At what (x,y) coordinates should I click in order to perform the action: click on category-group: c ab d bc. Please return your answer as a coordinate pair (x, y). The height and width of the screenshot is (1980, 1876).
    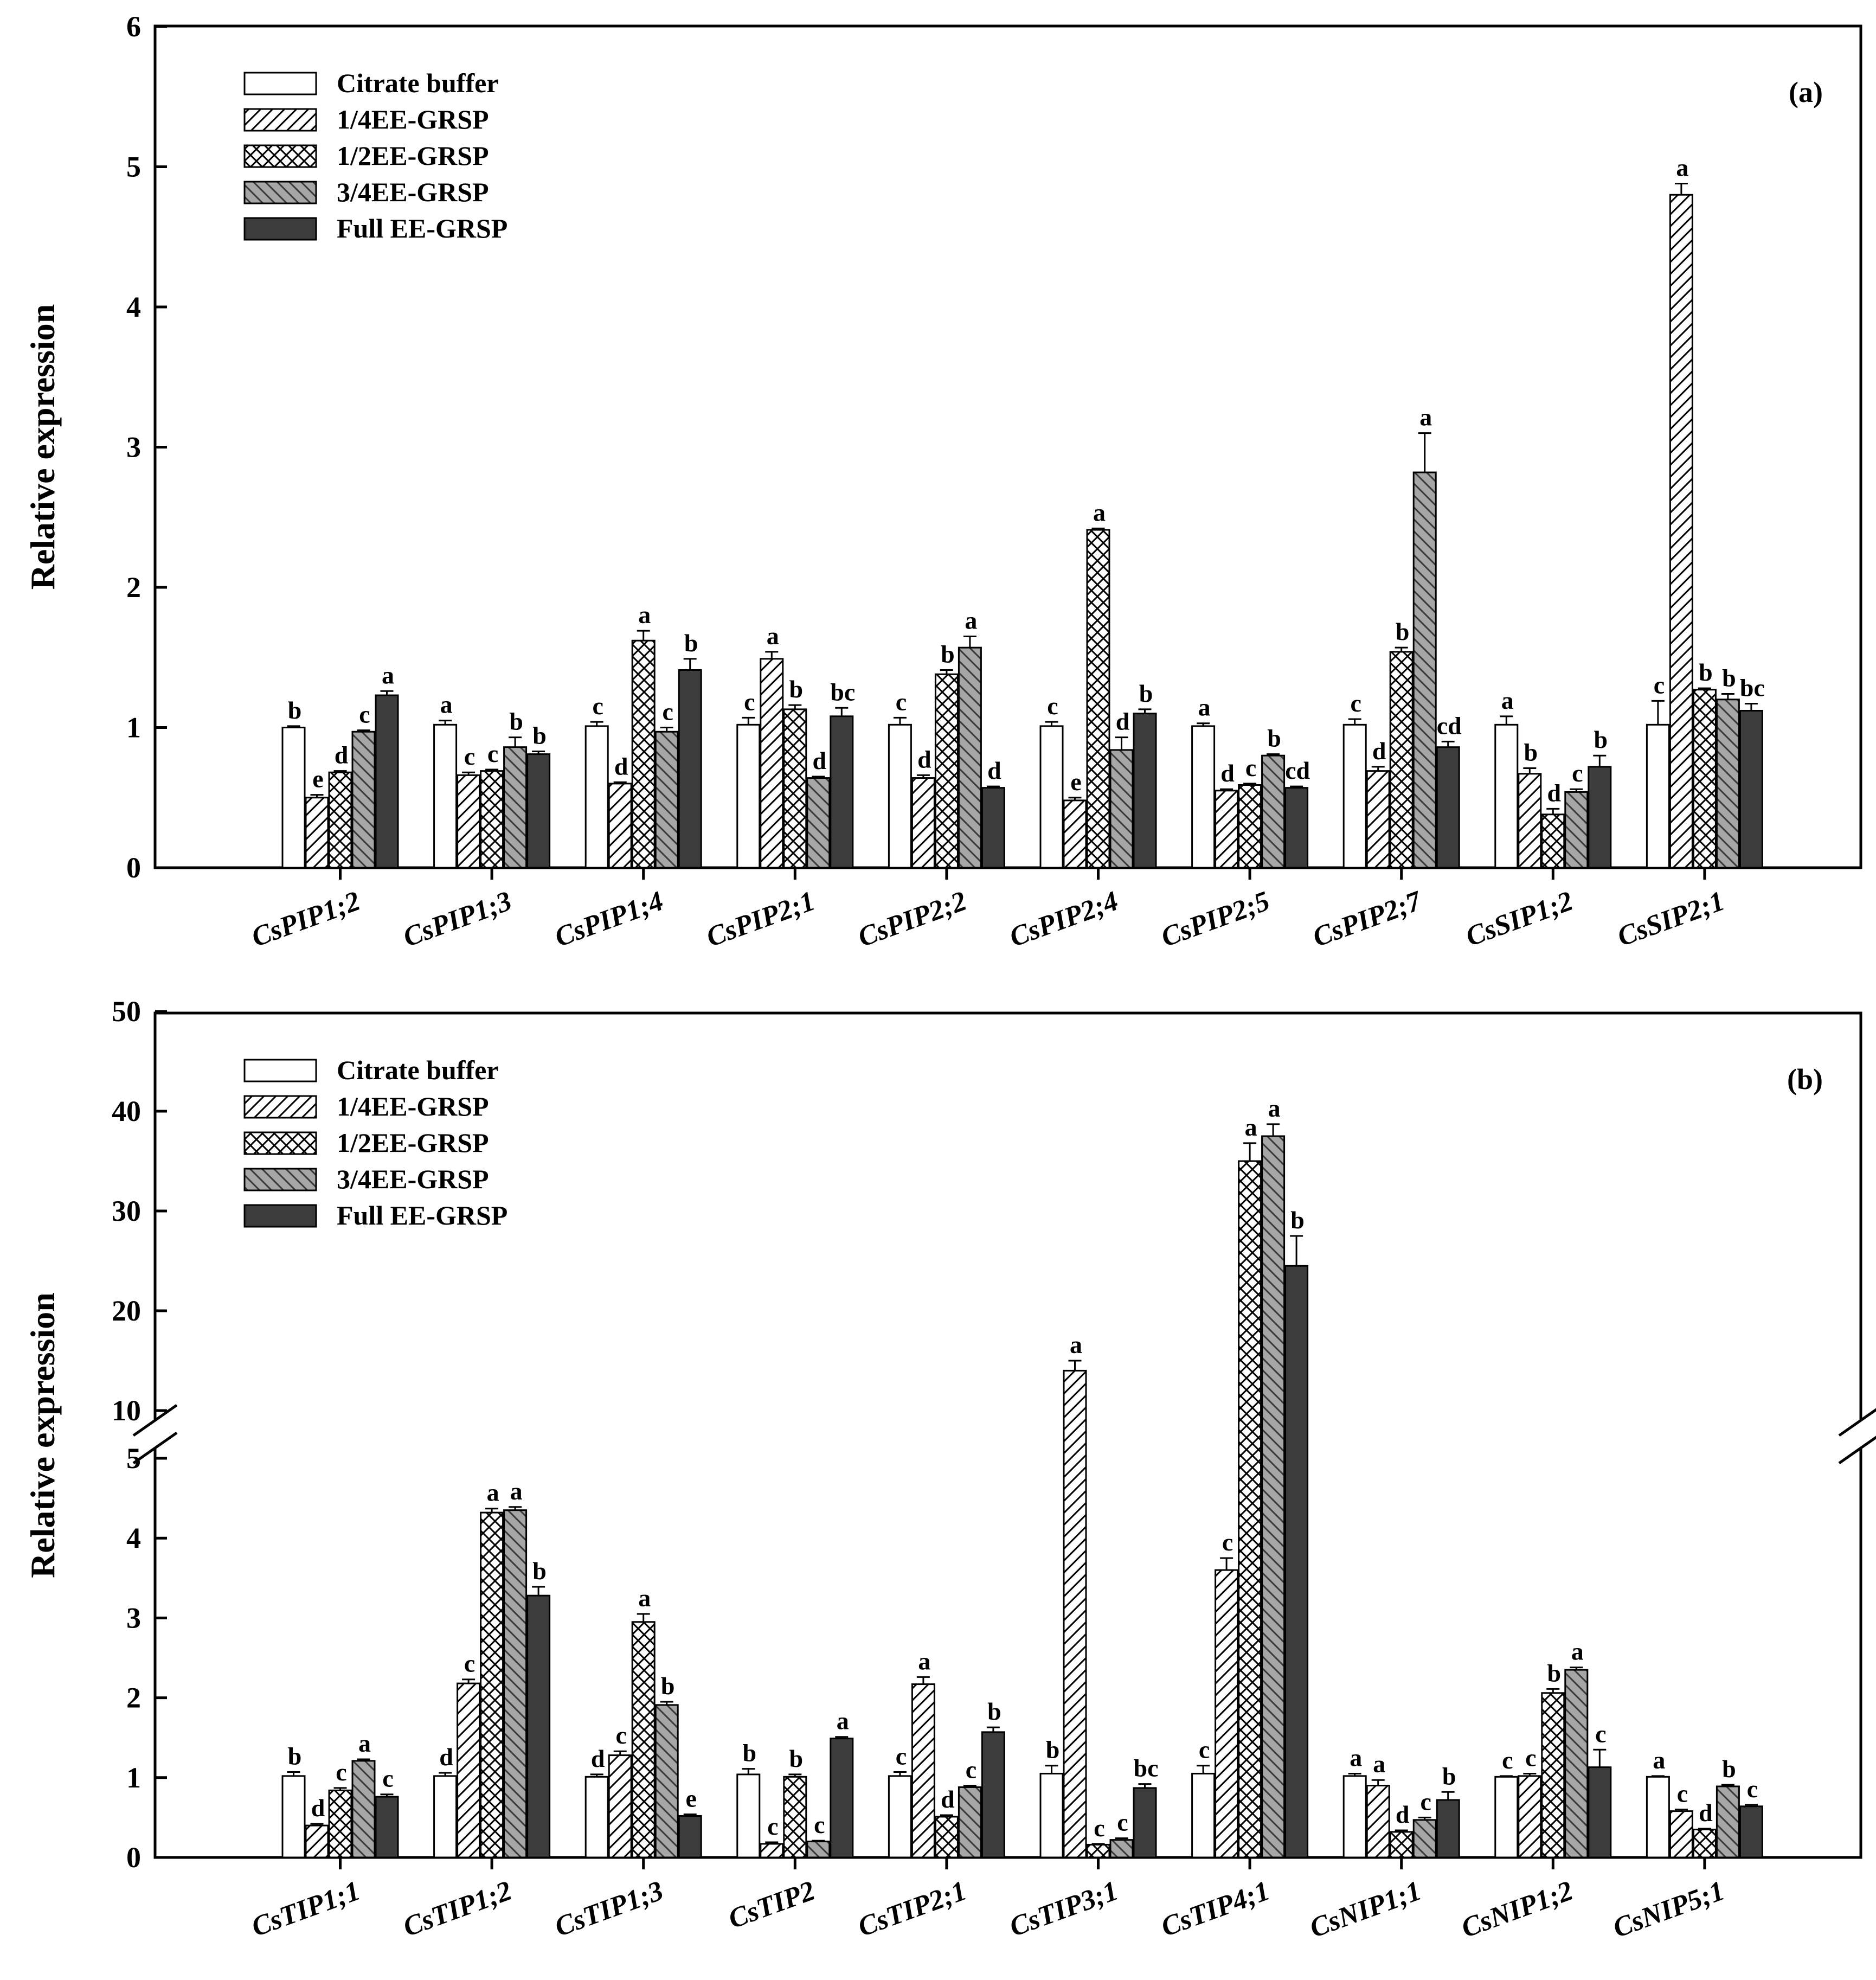
    Looking at the image, I should click on (795, 745).